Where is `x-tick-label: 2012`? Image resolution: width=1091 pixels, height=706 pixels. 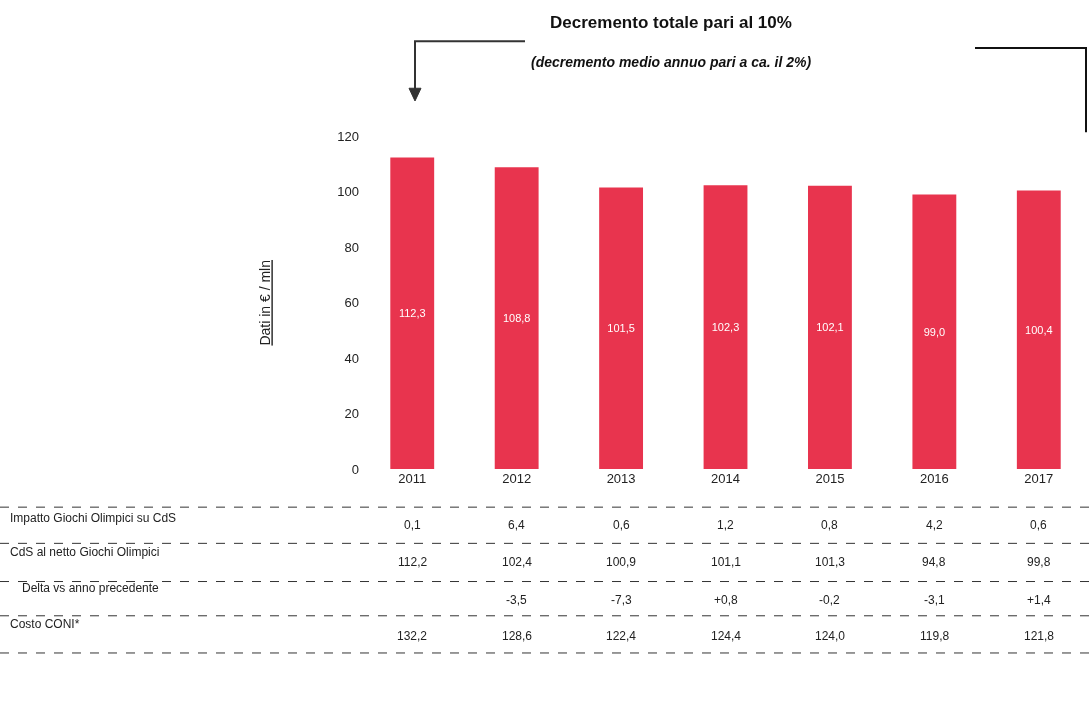 x-tick-label: 2012 is located at coordinates (517, 478).